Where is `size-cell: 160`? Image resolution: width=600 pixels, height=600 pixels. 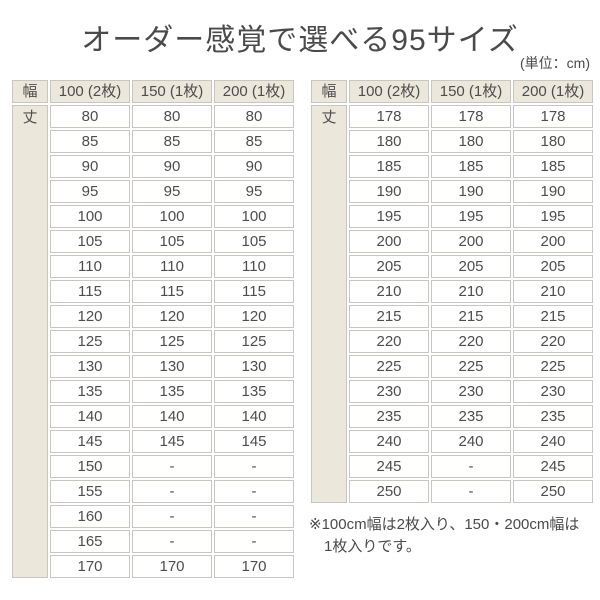
size-cell: 160 is located at coordinates (90, 516).